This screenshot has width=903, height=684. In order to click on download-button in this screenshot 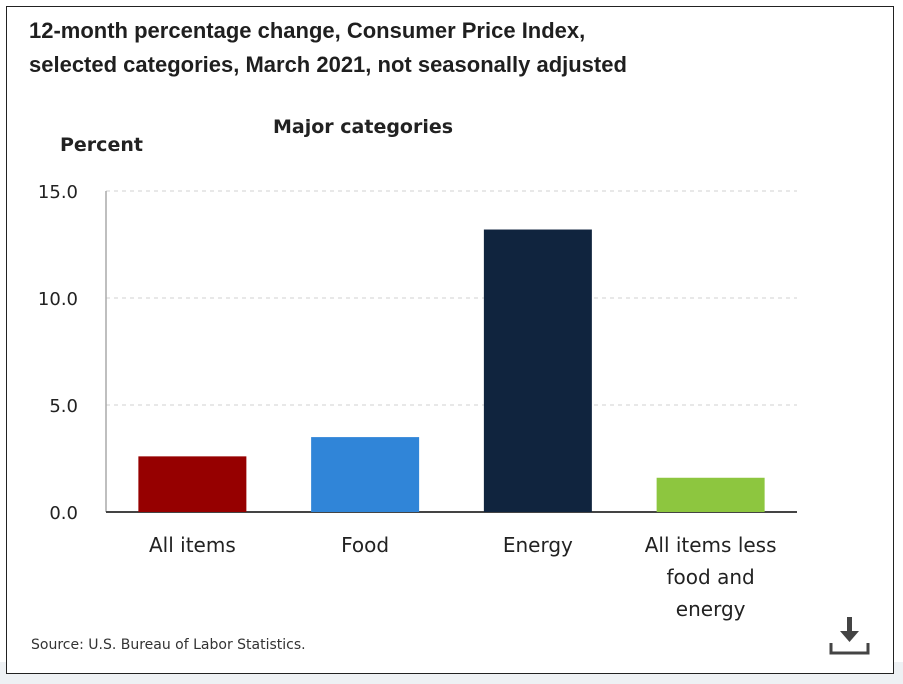, I will do `click(849, 635)`.